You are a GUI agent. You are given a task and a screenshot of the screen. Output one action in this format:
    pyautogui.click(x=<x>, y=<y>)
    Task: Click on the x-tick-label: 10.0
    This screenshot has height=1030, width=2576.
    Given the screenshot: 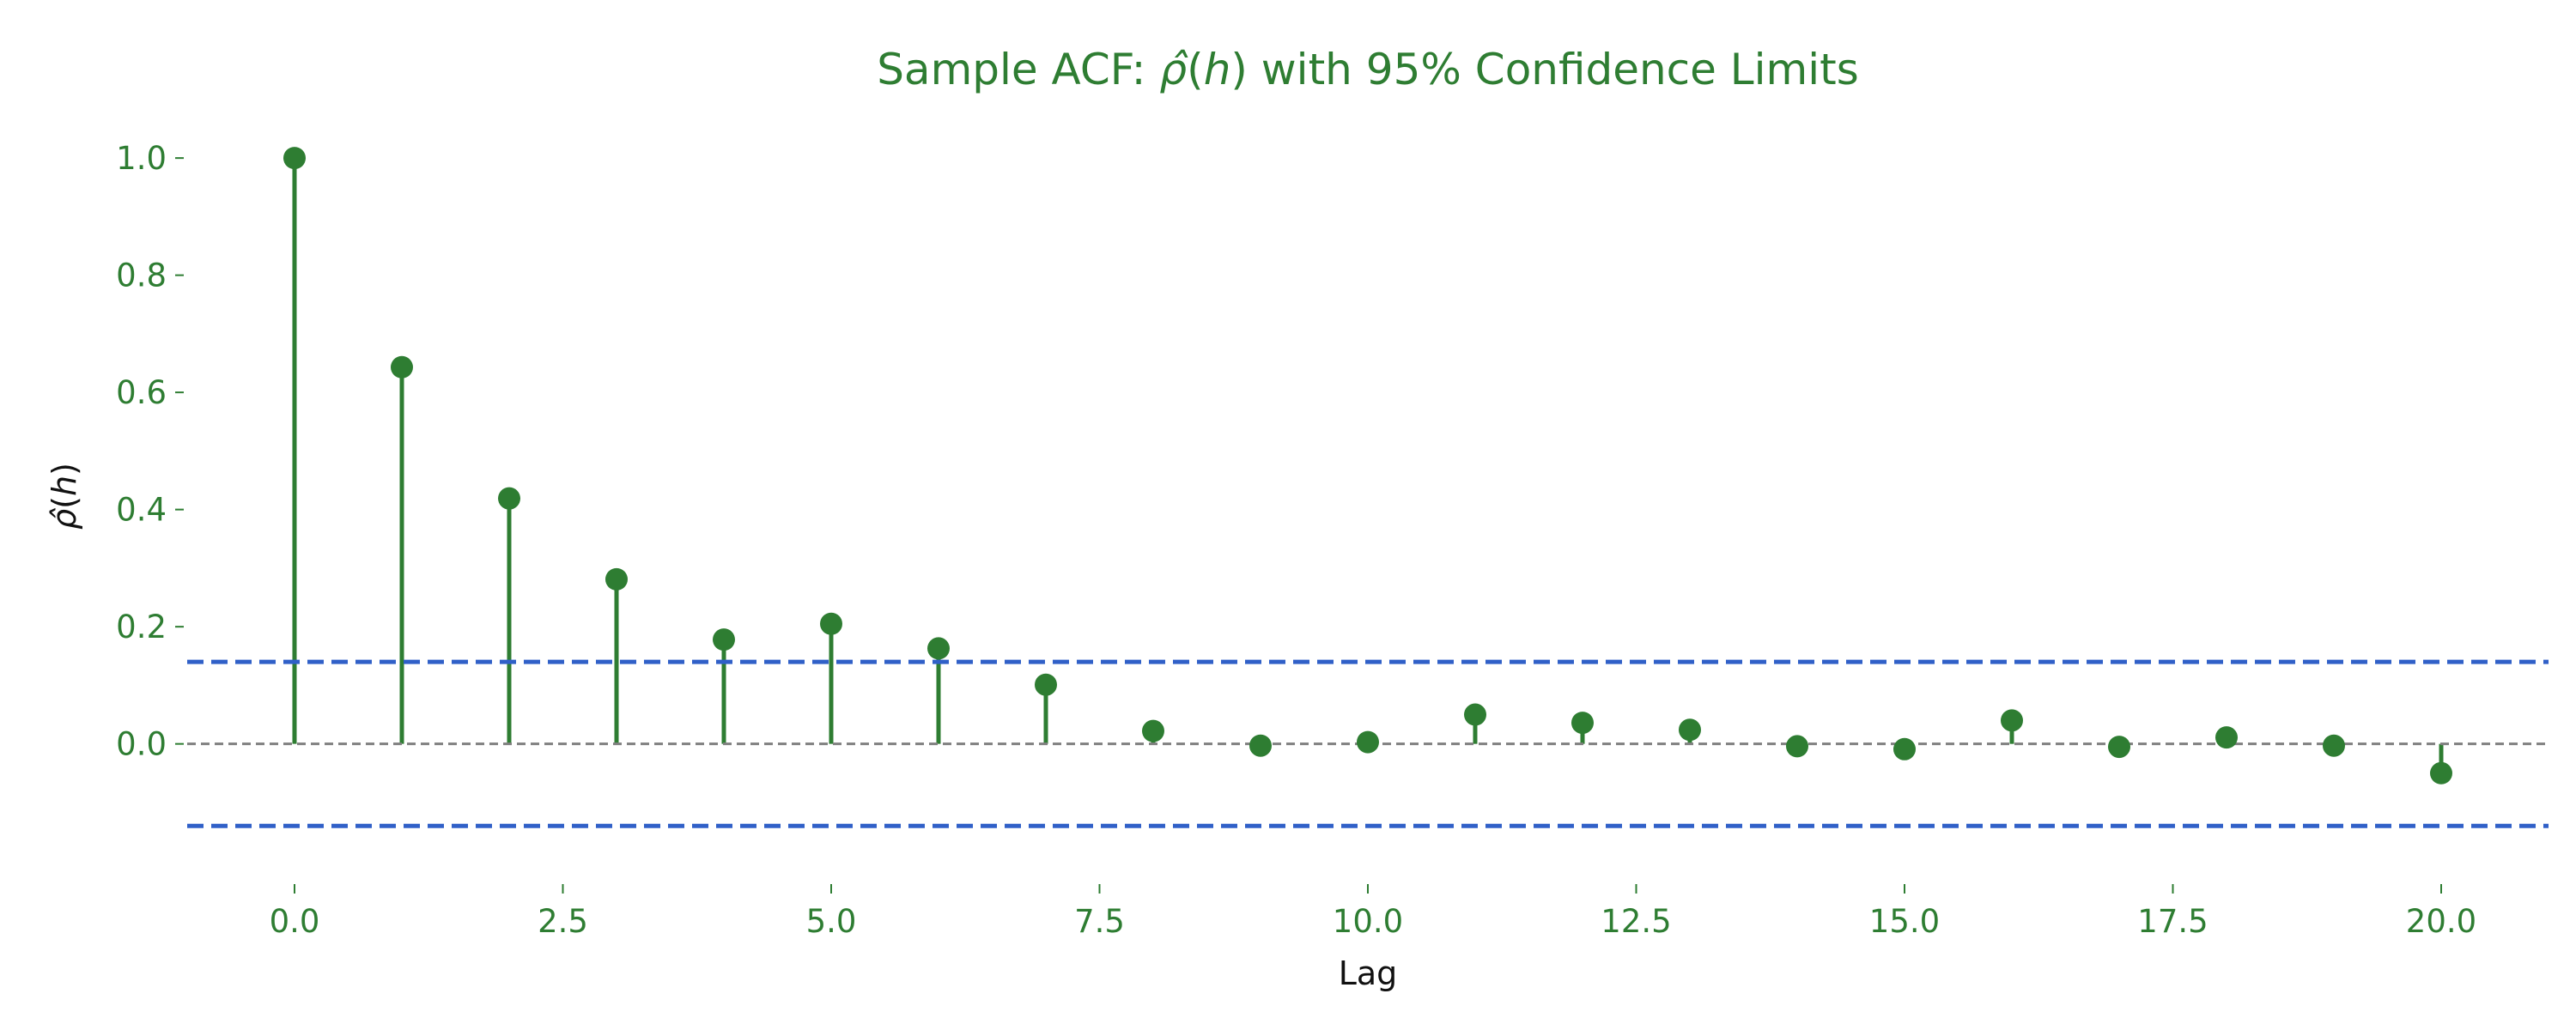 What is the action you would take?
    pyautogui.click(x=1368, y=921)
    